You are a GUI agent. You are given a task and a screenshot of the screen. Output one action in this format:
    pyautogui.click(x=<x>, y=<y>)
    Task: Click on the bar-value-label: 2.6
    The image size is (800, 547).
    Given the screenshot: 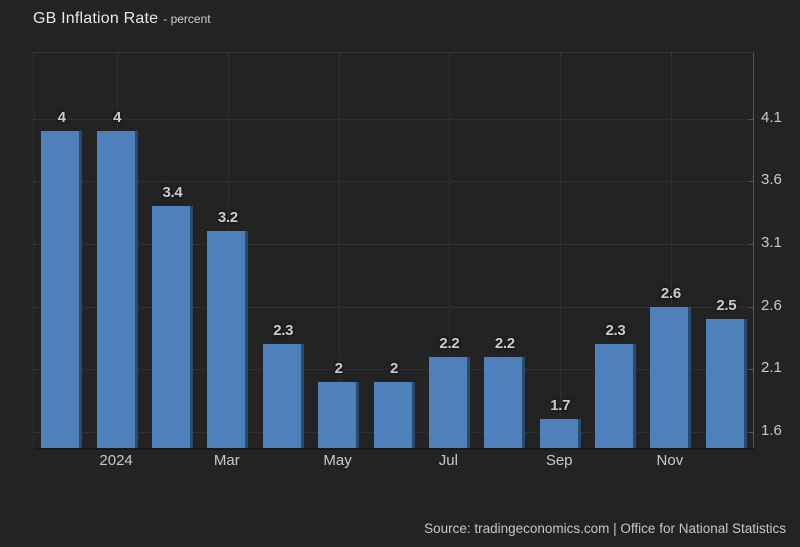 What is the action you would take?
    pyautogui.click(x=670, y=293)
    